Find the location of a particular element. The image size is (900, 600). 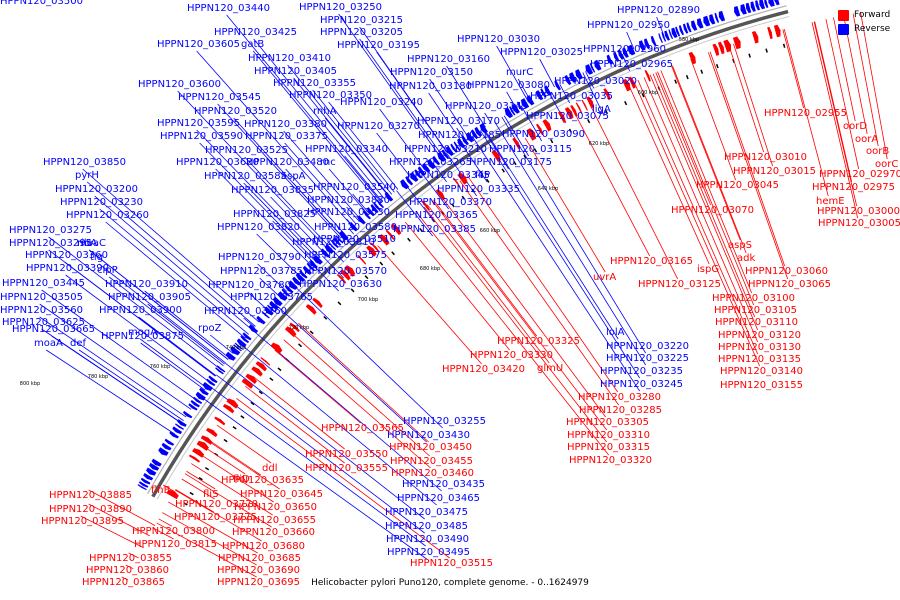

reverse-gene-label: HPPN120_03295 is located at coordinates (50, 243).